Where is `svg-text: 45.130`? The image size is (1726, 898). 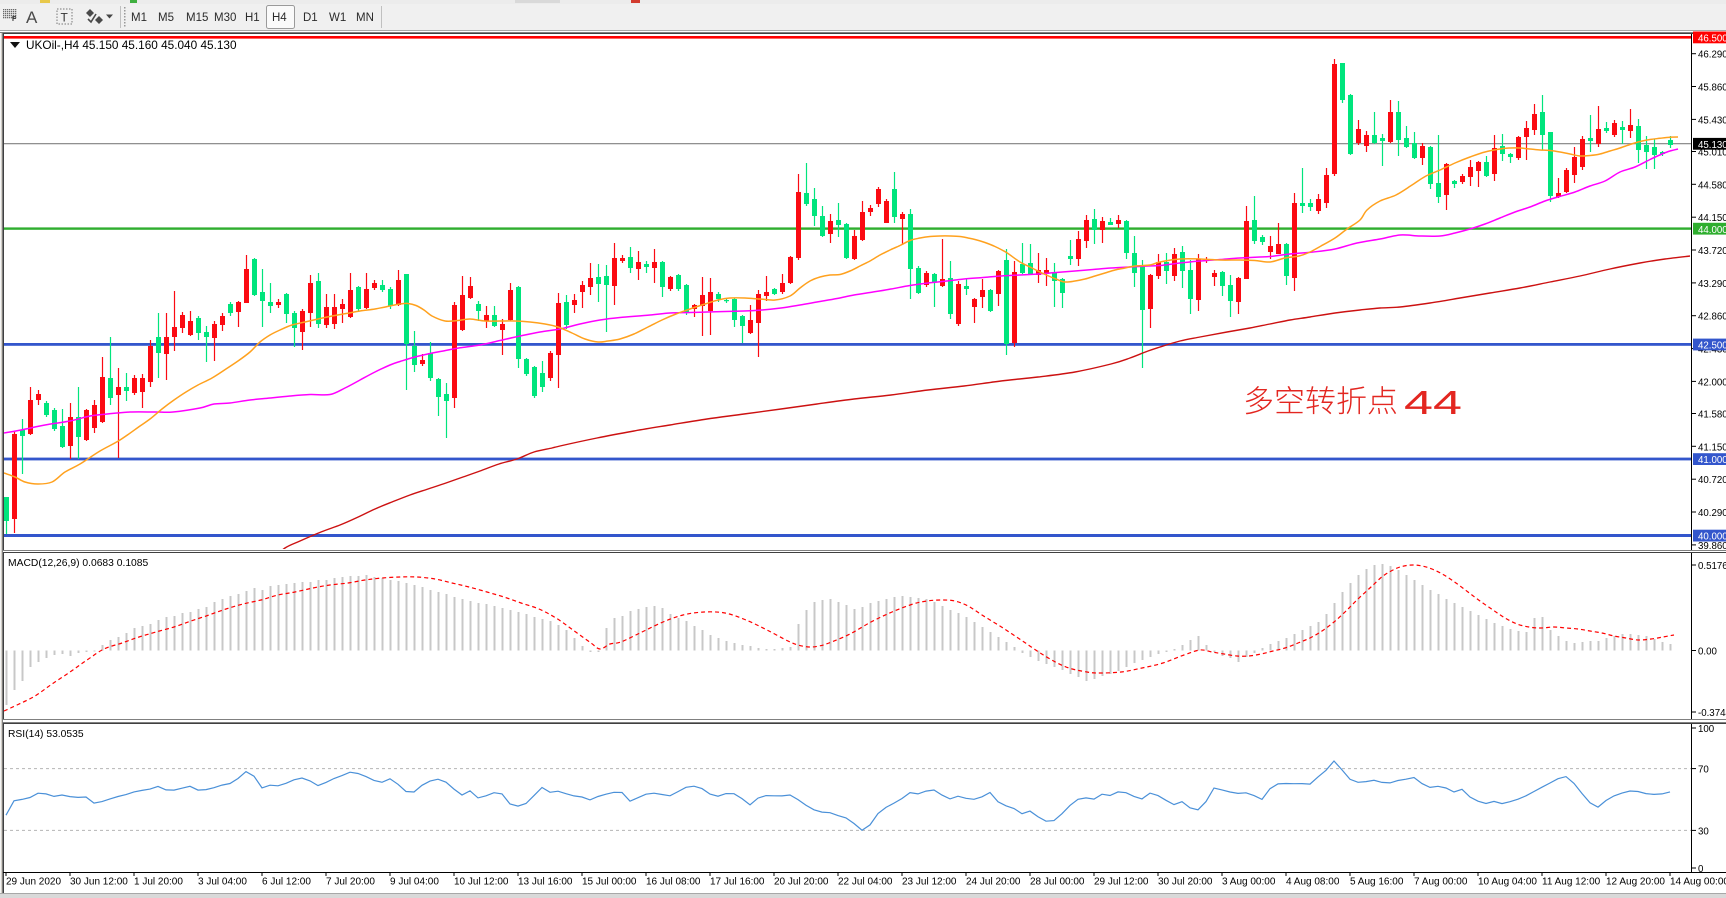
svg-text: 45.130 is located at coordinates (1712, 145).